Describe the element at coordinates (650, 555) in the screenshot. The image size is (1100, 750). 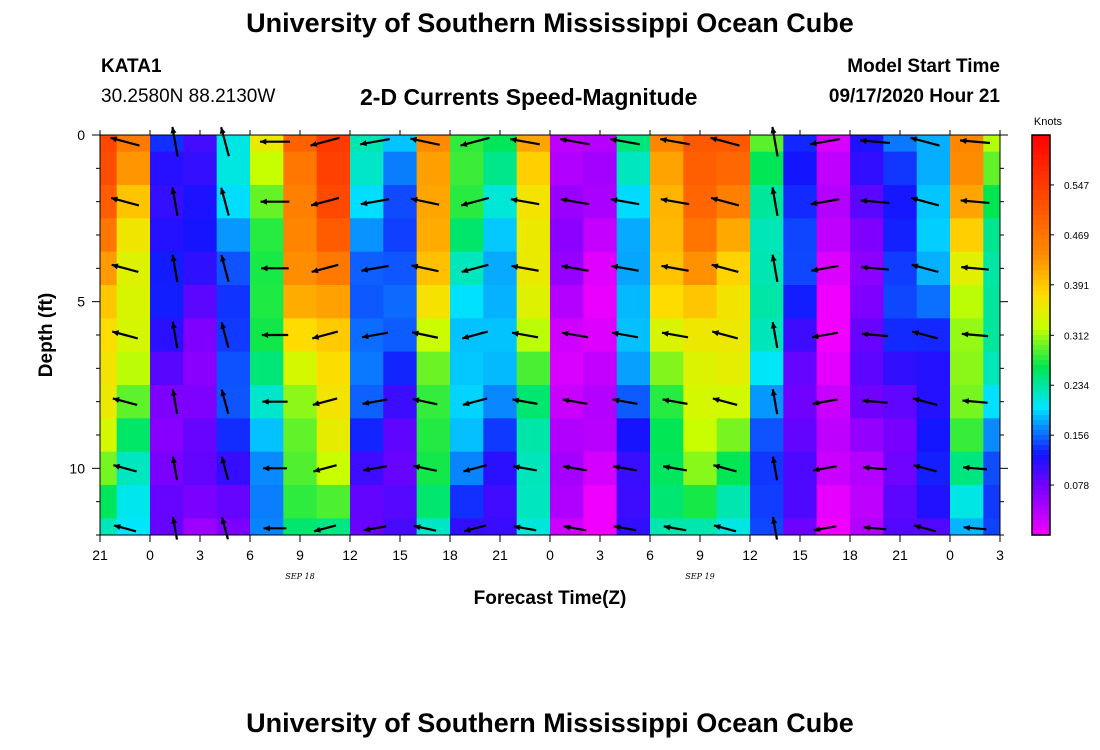
I see `x-tick-label: 6` at that location.